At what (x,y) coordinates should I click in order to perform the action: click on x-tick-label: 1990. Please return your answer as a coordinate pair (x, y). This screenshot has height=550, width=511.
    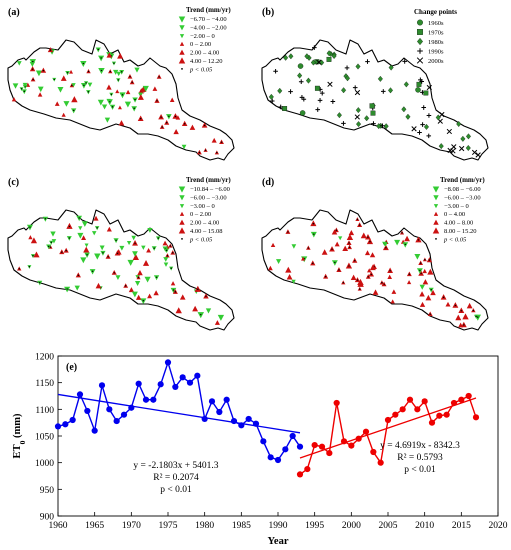
    Looking at the image, I should click on (278, 526).